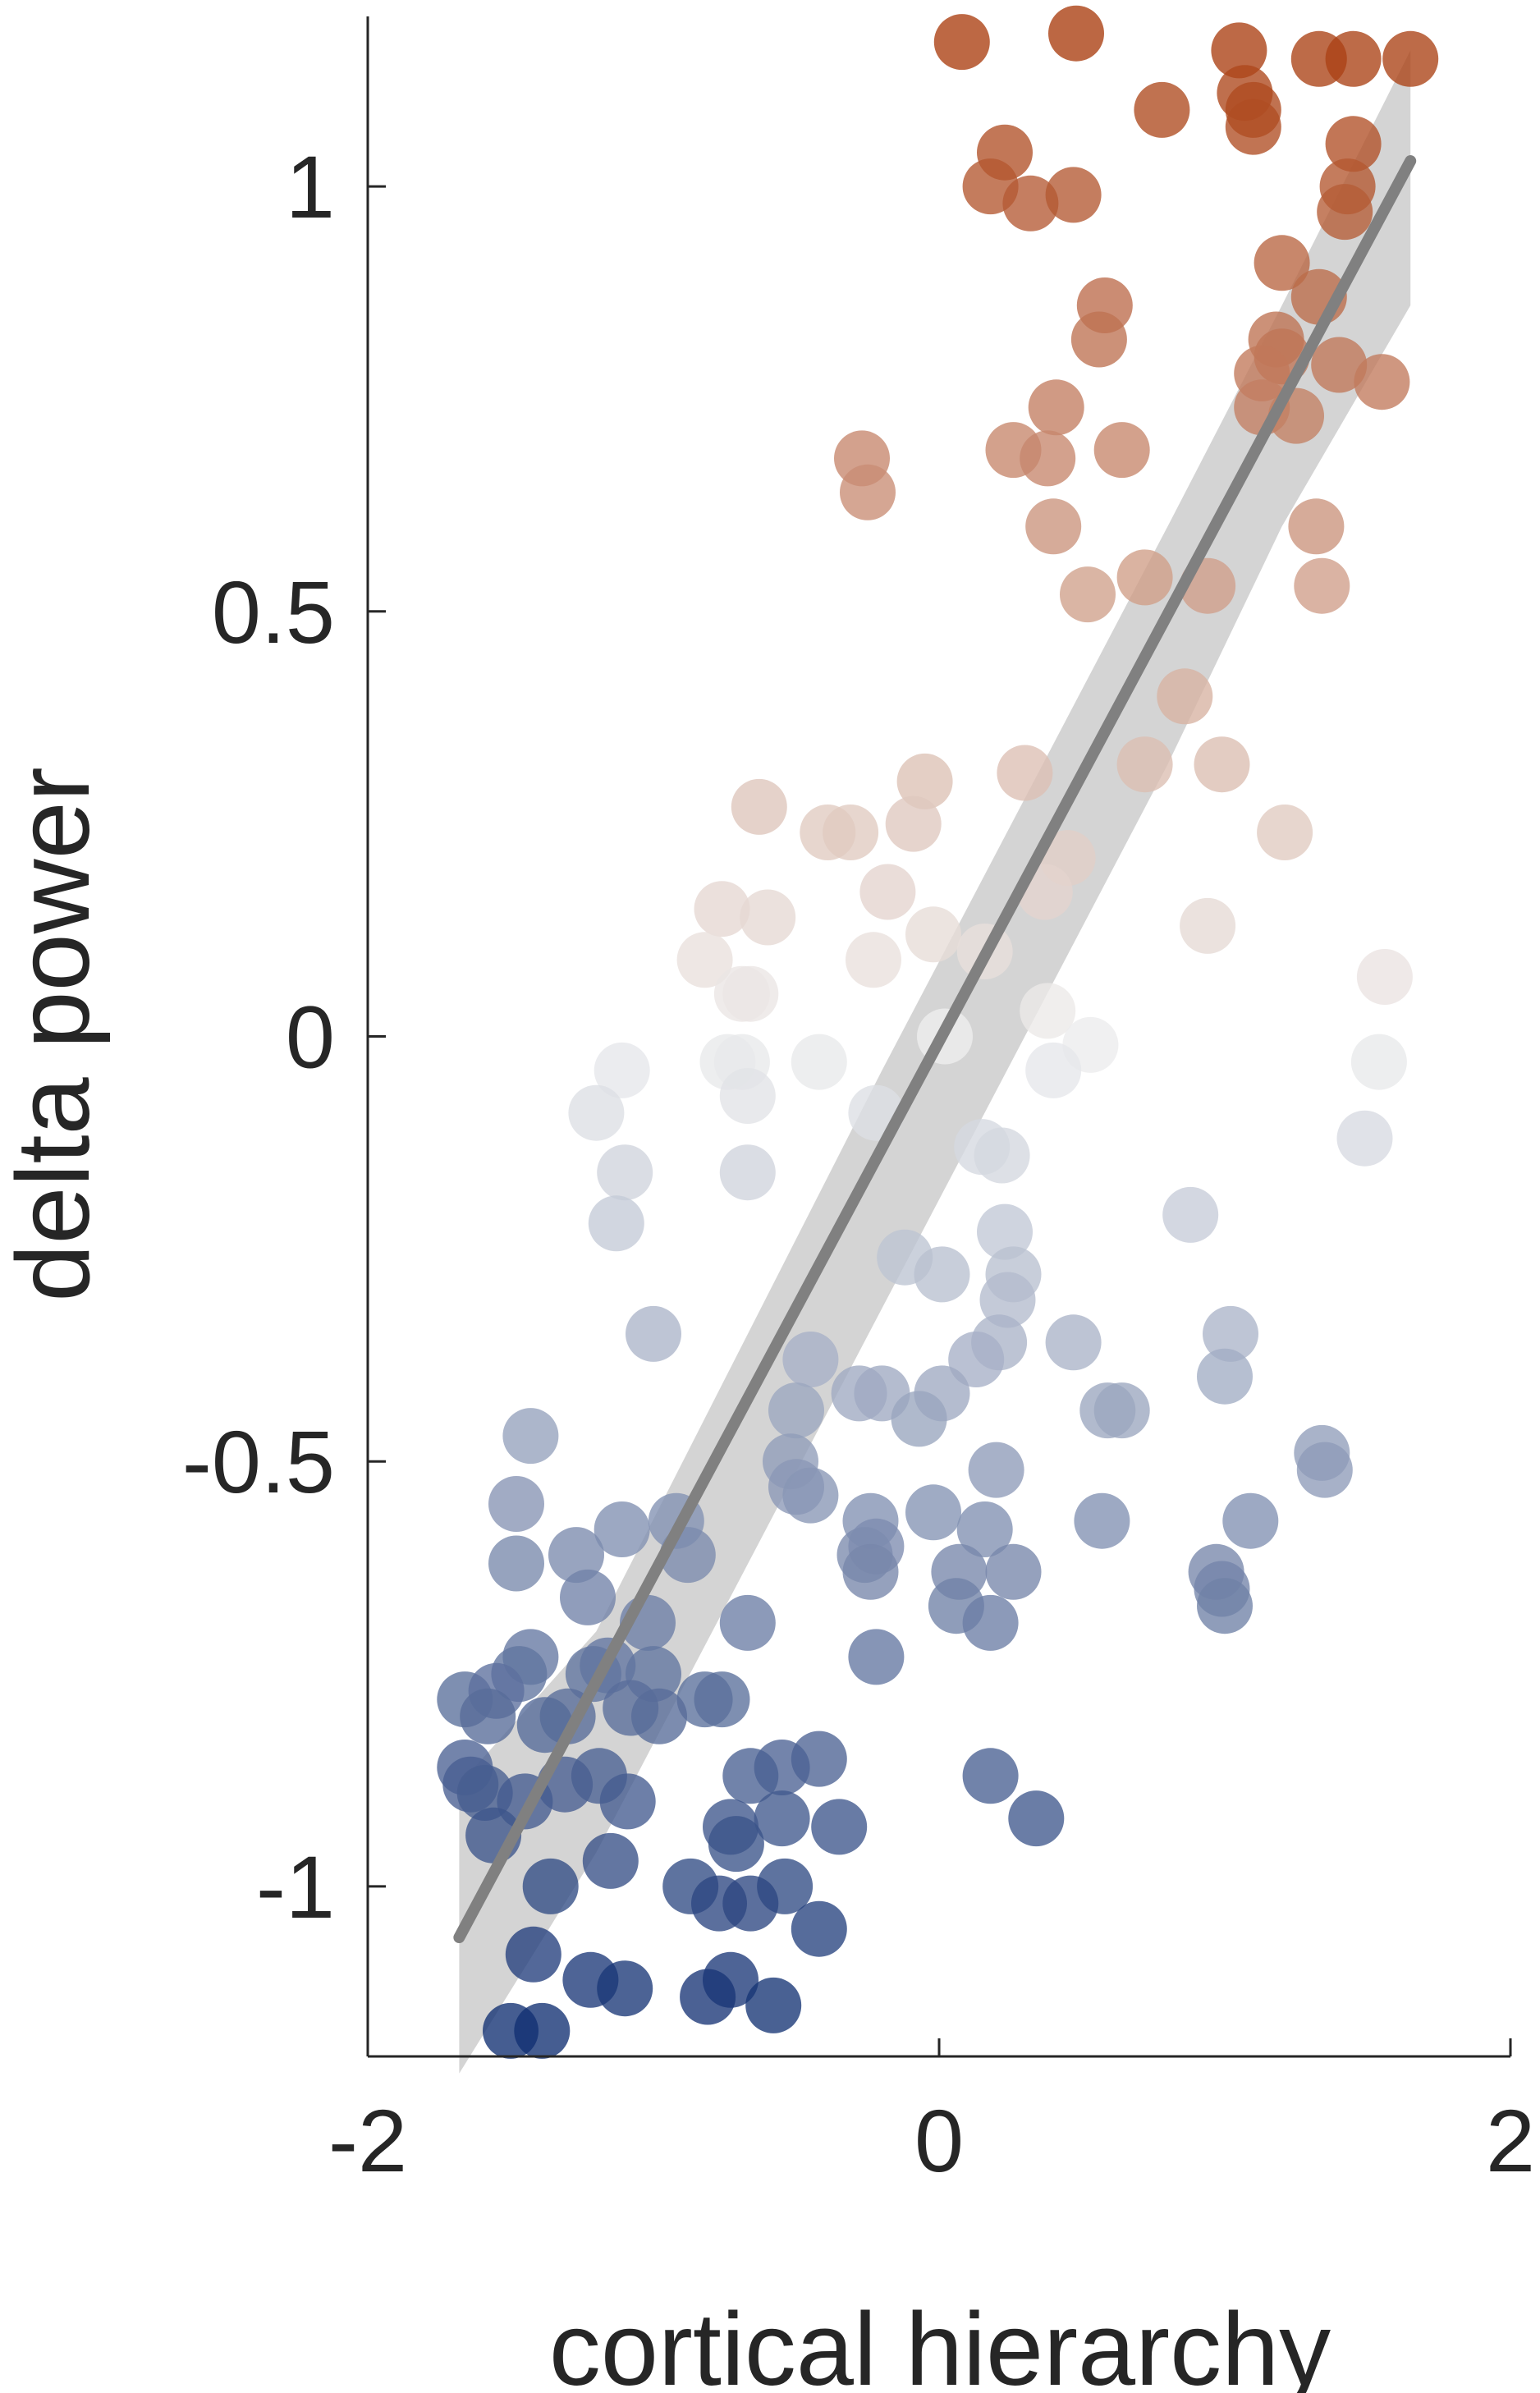 This screenshot has width=1540, height=2393. I want to click on y-axis-title: delta power, so click(55, 1034).